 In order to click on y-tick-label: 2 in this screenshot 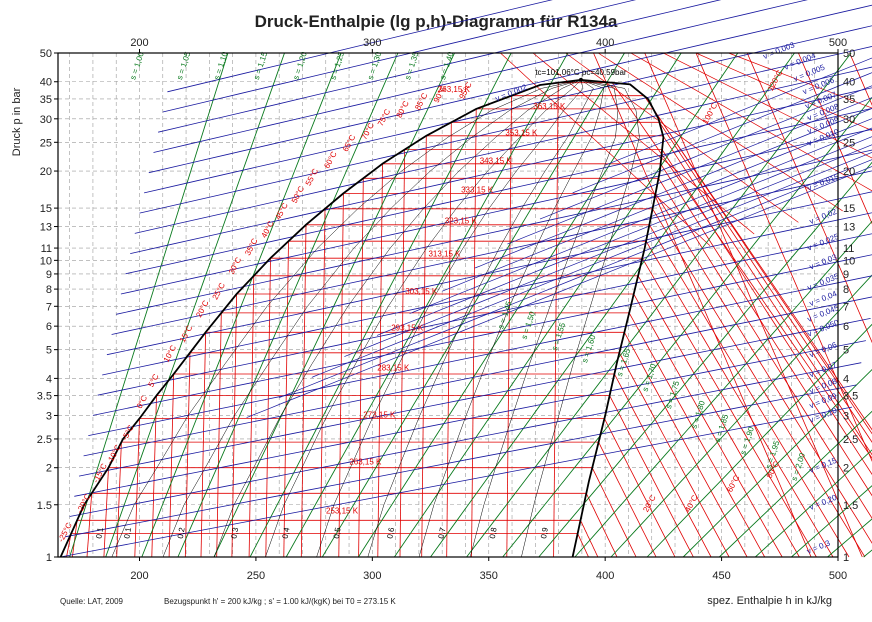, I will do `click(49, 469)`.